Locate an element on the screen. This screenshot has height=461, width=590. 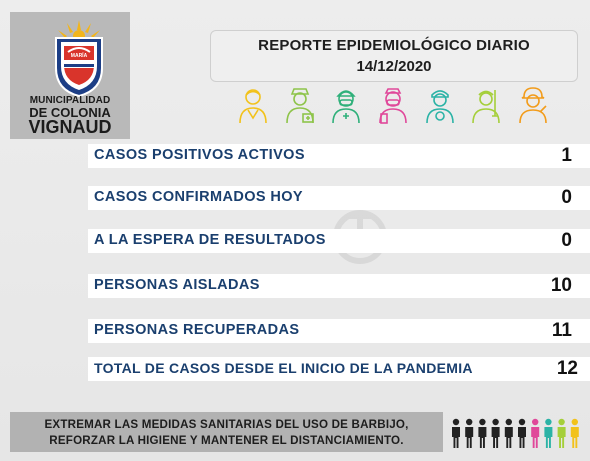
seal-text: MARÍA is located at coordinates (79, 55).